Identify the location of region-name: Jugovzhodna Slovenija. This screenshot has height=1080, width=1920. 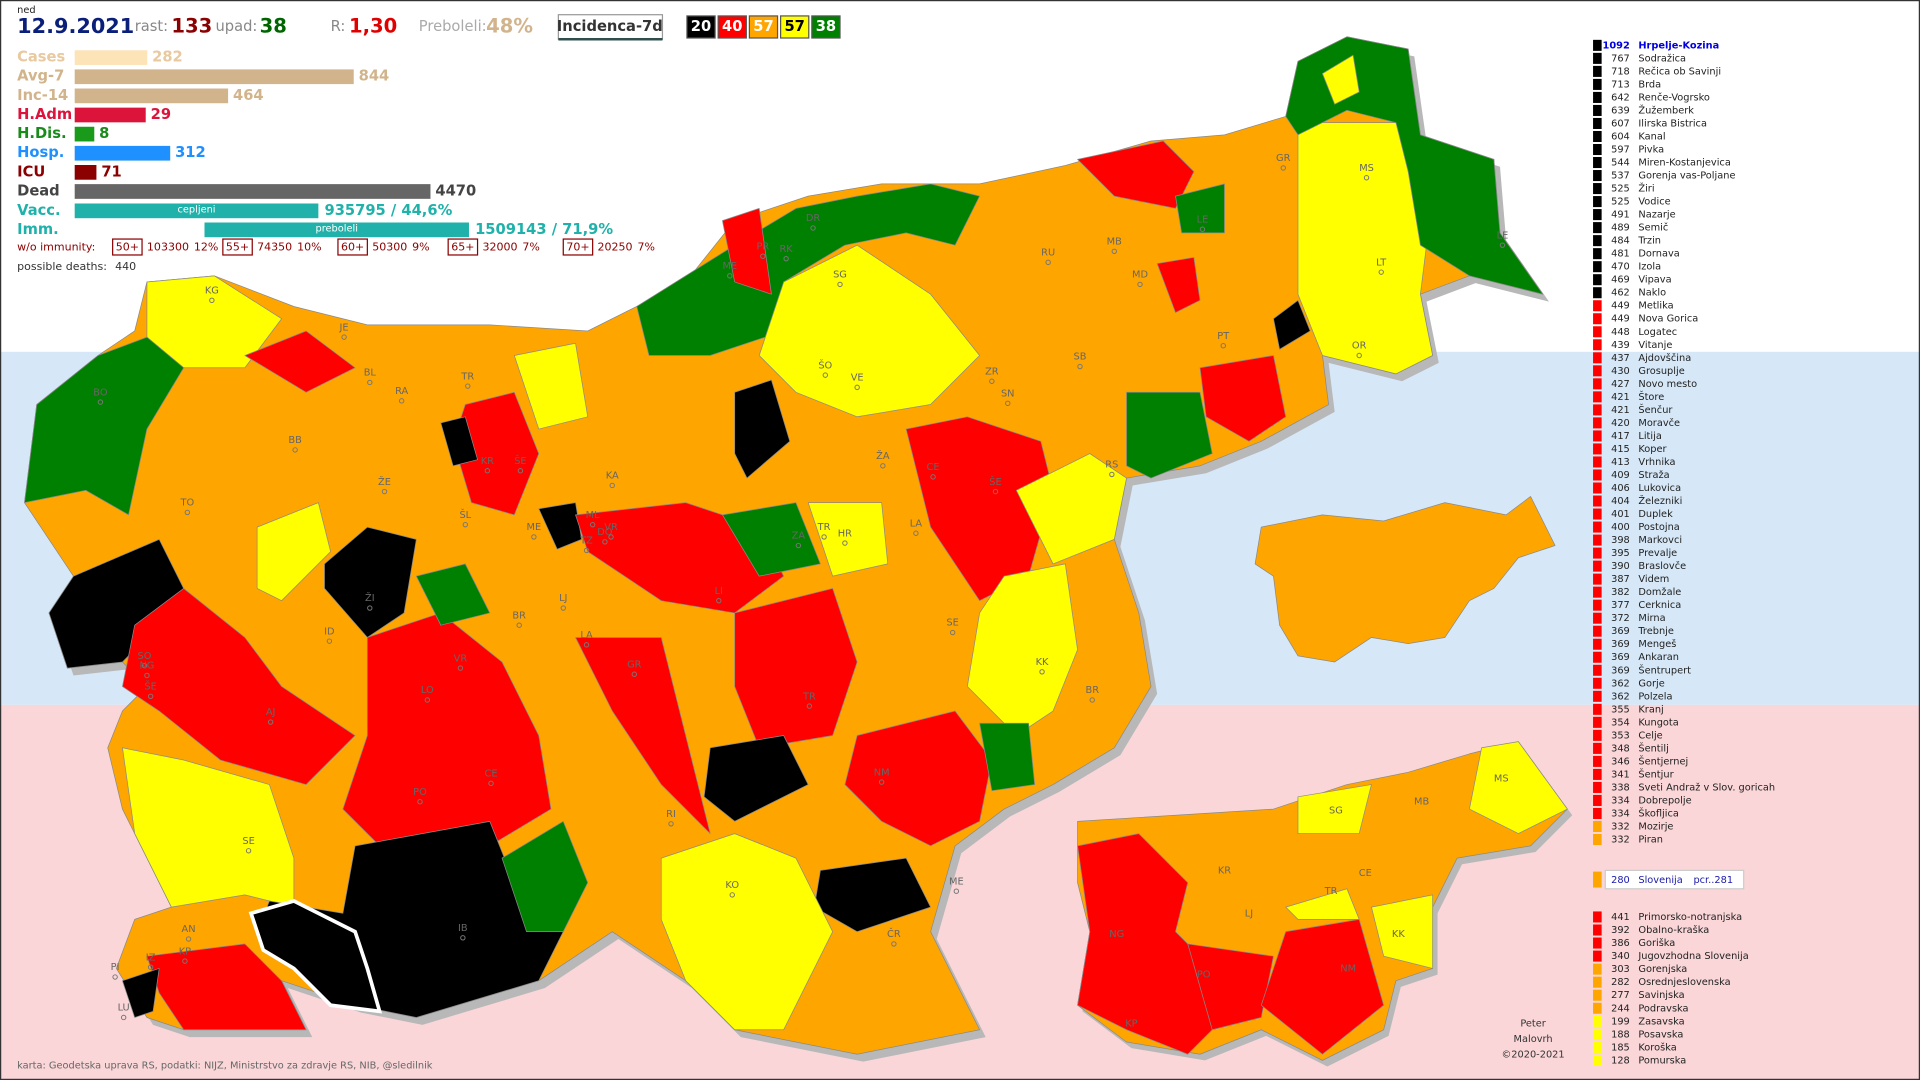
(1692, 956).